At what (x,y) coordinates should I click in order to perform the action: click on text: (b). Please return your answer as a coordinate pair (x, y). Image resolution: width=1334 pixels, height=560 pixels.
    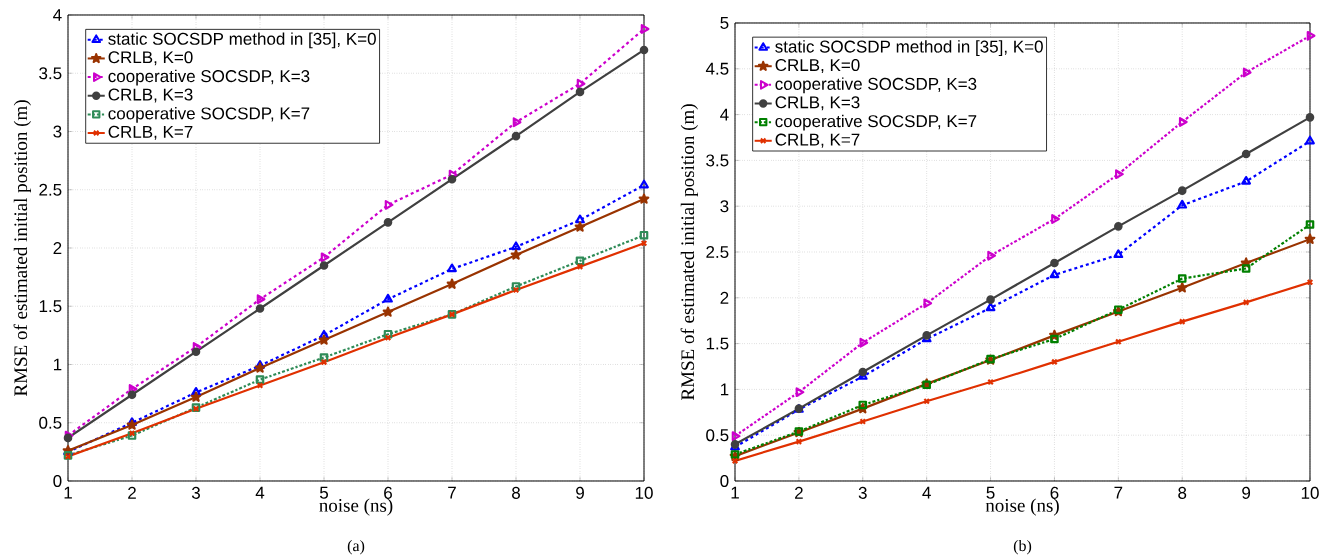
    Looking at the image, I should click on (1022, 547).